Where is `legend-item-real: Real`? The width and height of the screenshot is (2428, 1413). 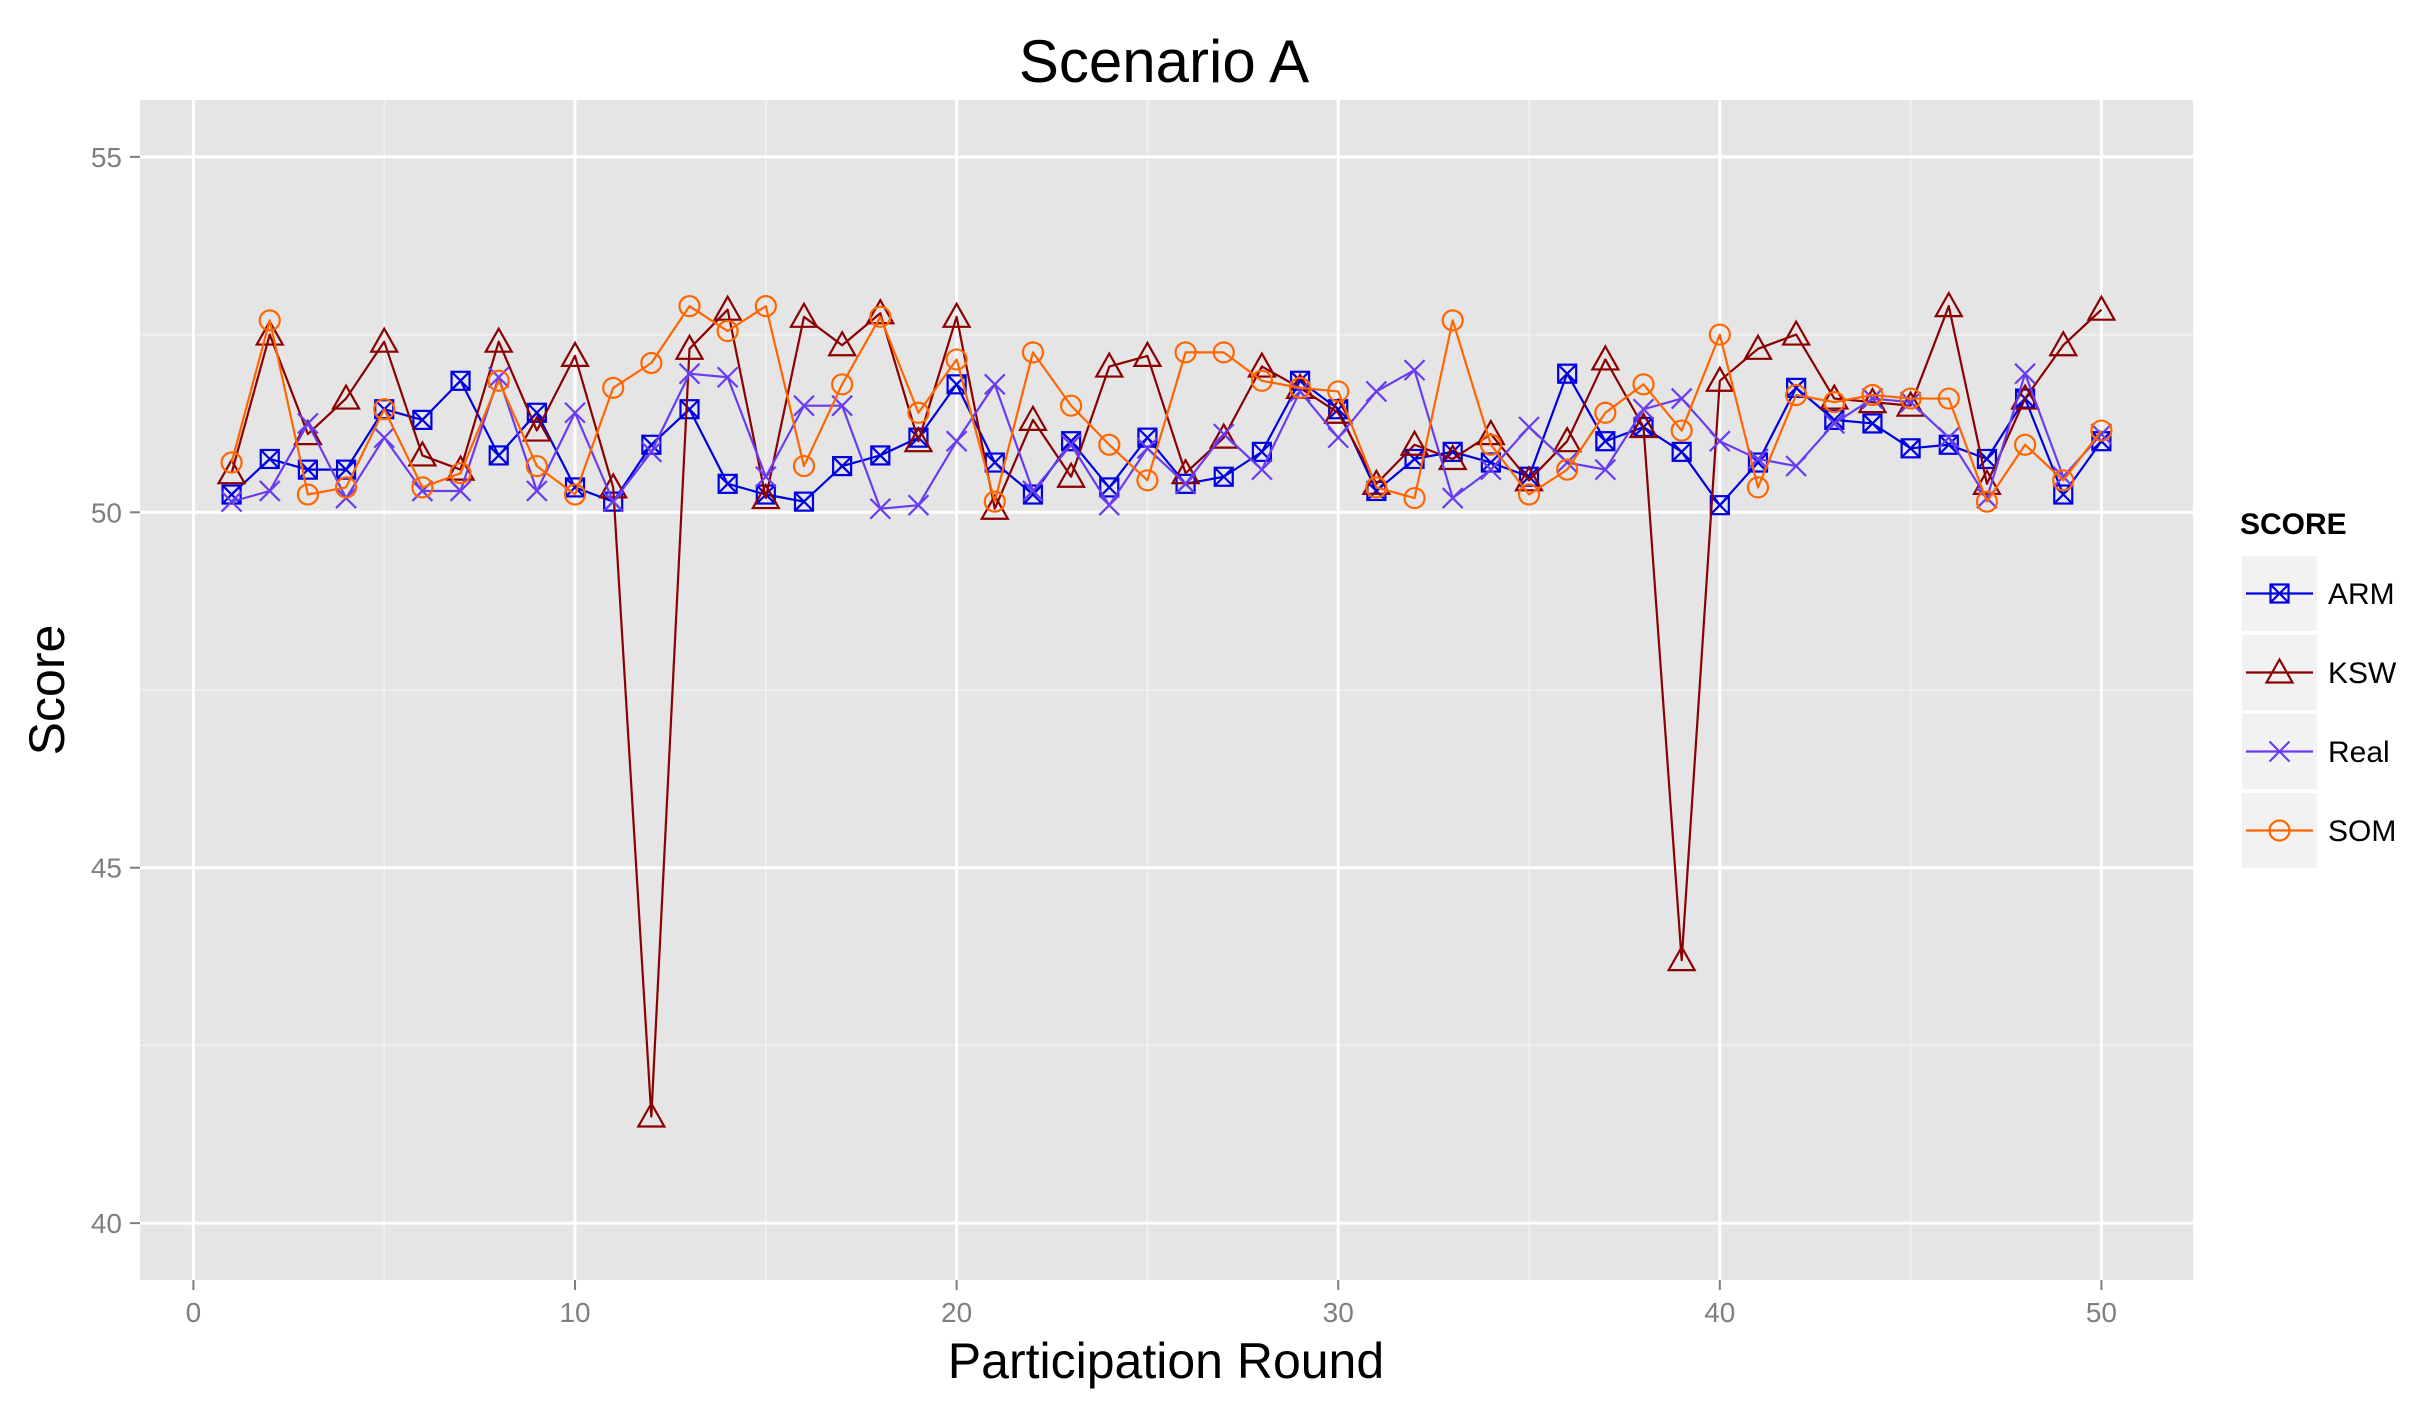
legend-item-real: Real is located at coordinates (2316, 751).